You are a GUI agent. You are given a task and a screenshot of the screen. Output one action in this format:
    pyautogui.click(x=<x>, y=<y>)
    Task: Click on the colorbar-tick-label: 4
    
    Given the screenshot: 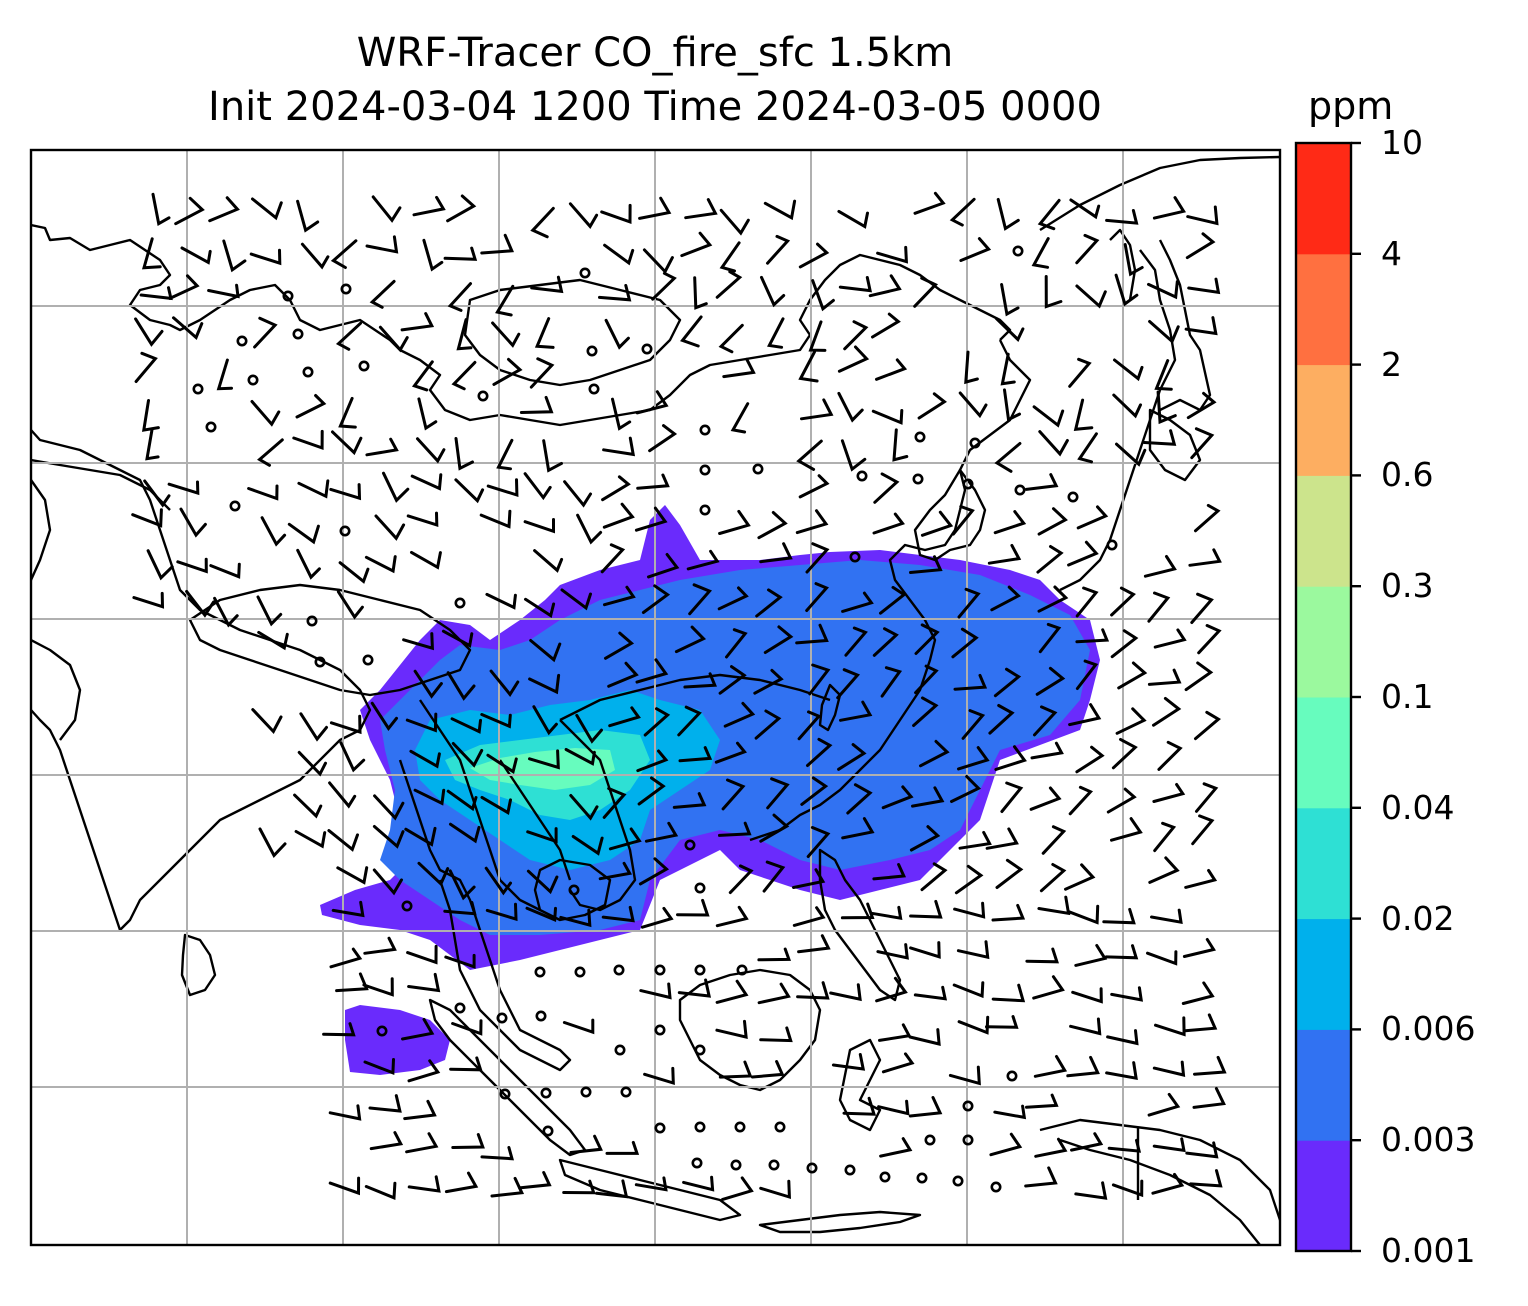 What is the action you would take?
    pyautogui.click(x=1391, y=253)
    